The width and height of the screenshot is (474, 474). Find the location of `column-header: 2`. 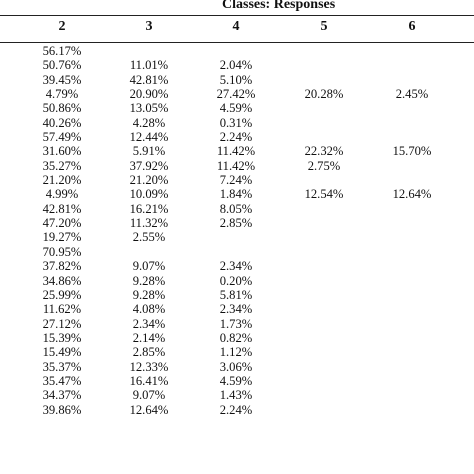

column-header: 2 is located at coordinates (62, 26).